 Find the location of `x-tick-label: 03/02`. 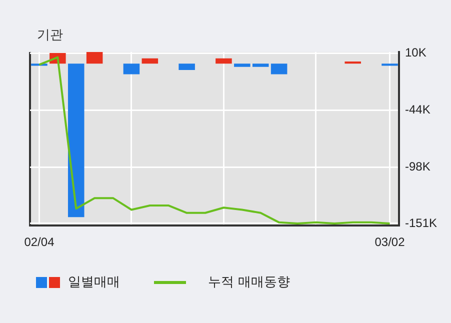

x-tick-label: 03/02 is located at coordinates (390, 242).